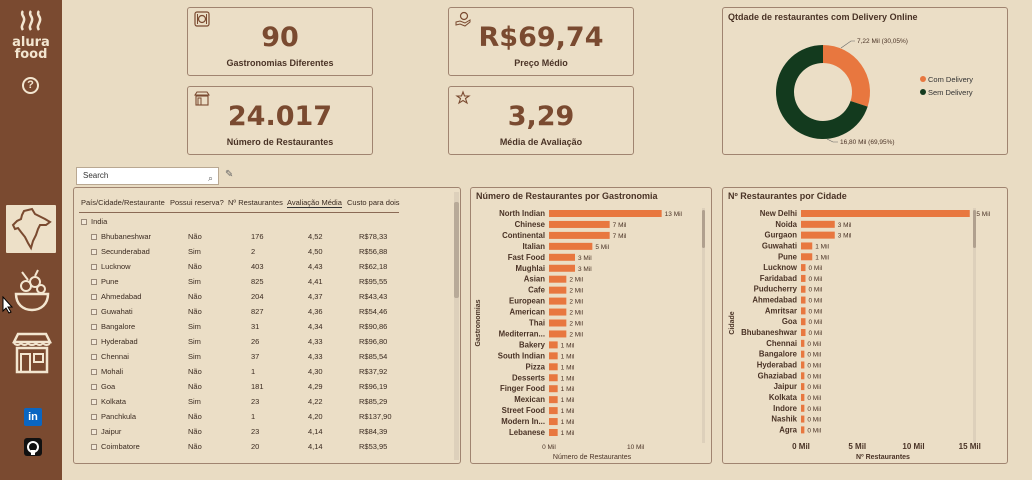  What do you see at coordinates (239, 371) in the screenshot?
I see `table-row: Mohali Não 1 4,30 R$37,92` at bounding box center [239, 371].